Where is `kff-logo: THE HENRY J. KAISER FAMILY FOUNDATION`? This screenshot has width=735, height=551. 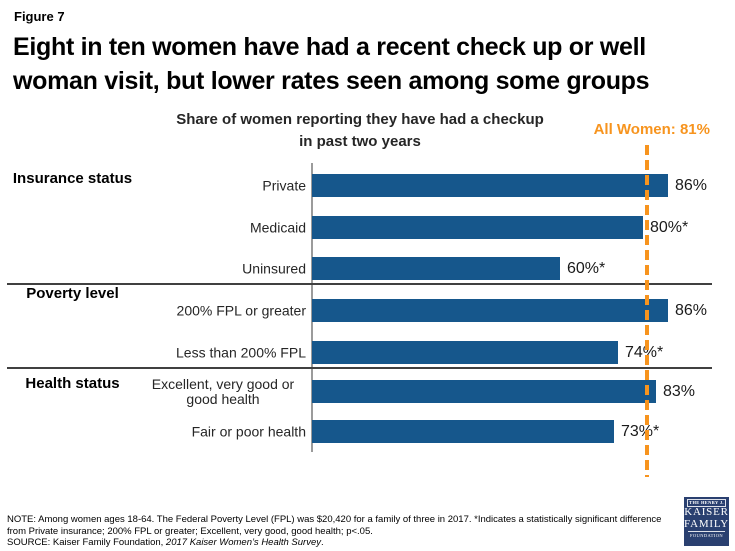 kff-logo: THE HENRY J. KAISER FAMILY FOUNDATION is located at coordinates (706, 521).